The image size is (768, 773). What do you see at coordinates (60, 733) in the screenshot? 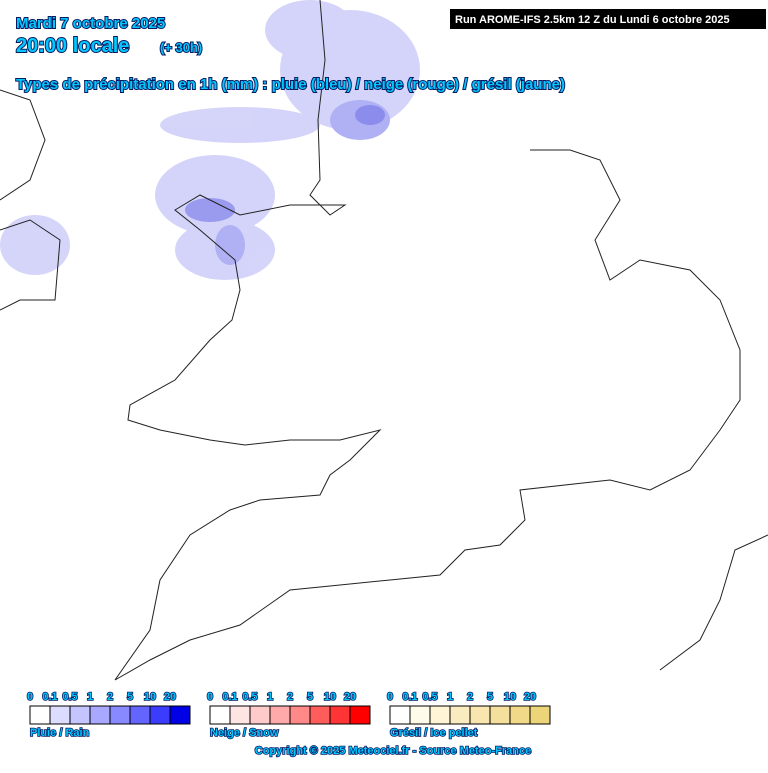
I see `legend-label: Pluie / Rain` at bounding box center [60, 733].